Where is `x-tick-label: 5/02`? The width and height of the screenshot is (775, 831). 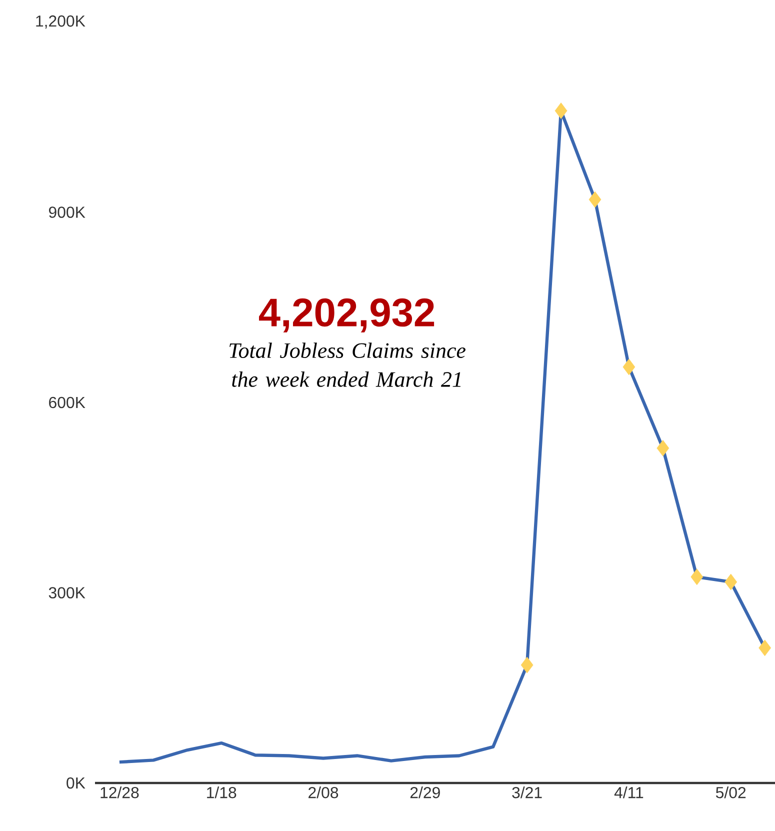 x-tick-label: 5/02 is located at coordinates (731, 792).